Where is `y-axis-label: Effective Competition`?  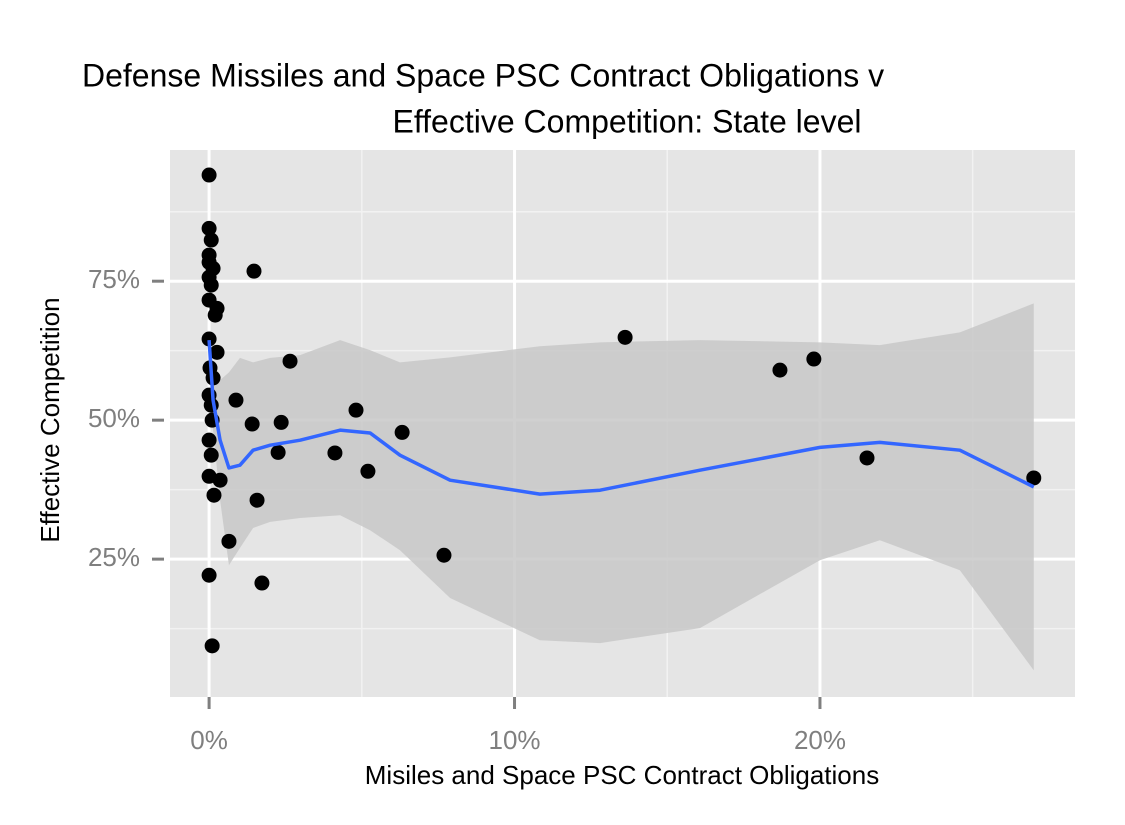
y-axis-label: Effective Competition is located at coordinates (50, 419).